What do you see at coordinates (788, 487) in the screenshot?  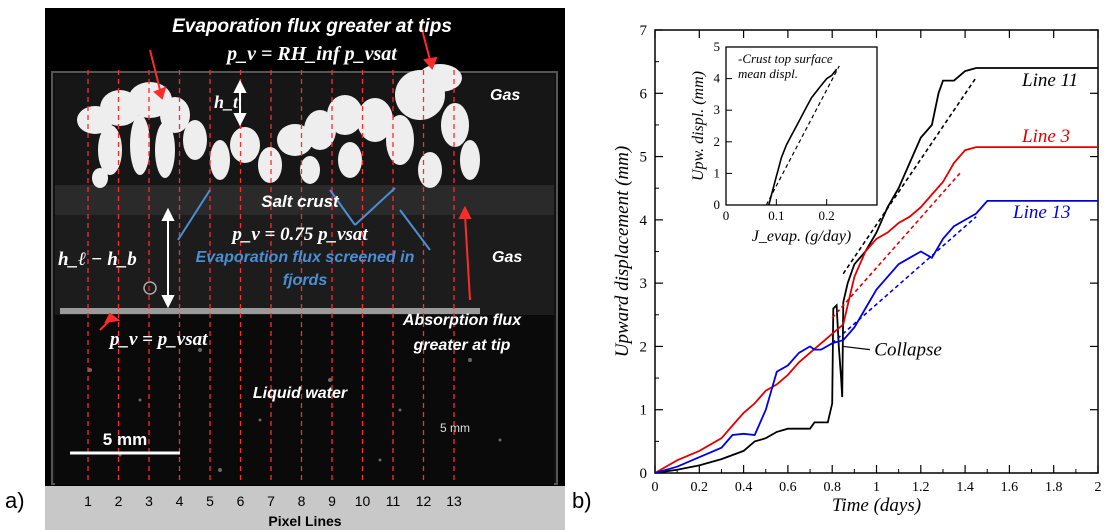 I see `x-tick-label: 0.6` at bounding box center [788, 487].